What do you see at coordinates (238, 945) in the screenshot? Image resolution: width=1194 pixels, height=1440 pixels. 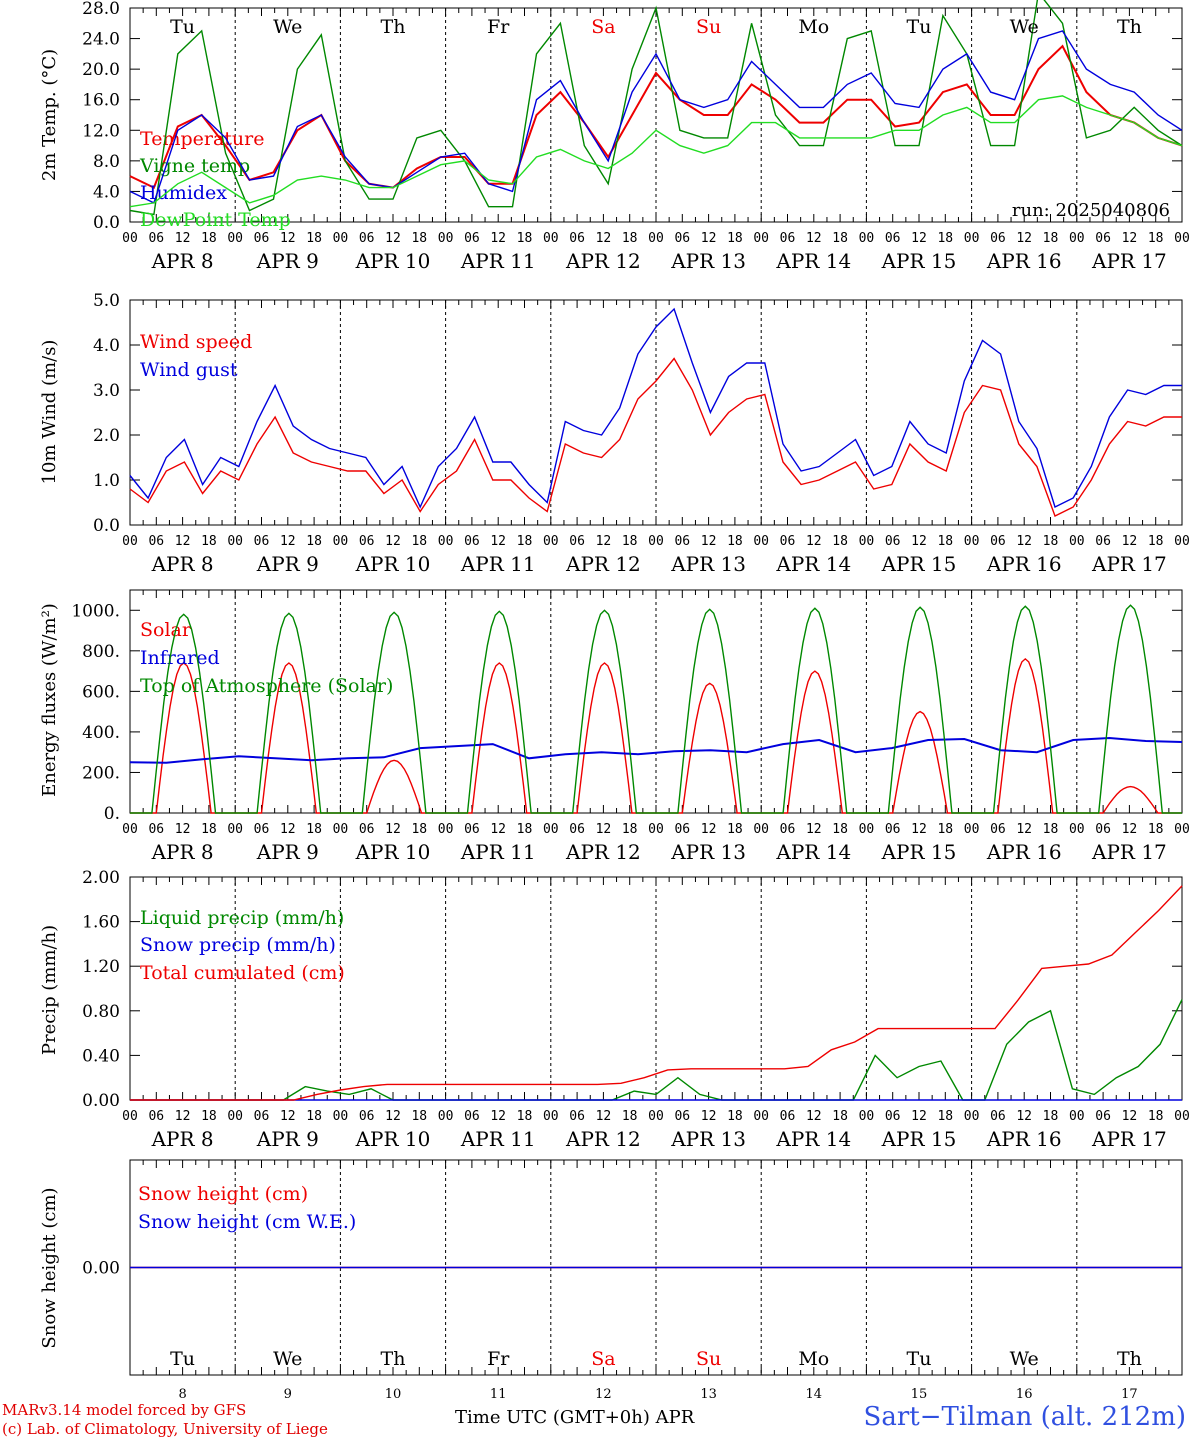 I see `legend-entry: Snow precip (mm/h)` at bounding box center [238, 945].